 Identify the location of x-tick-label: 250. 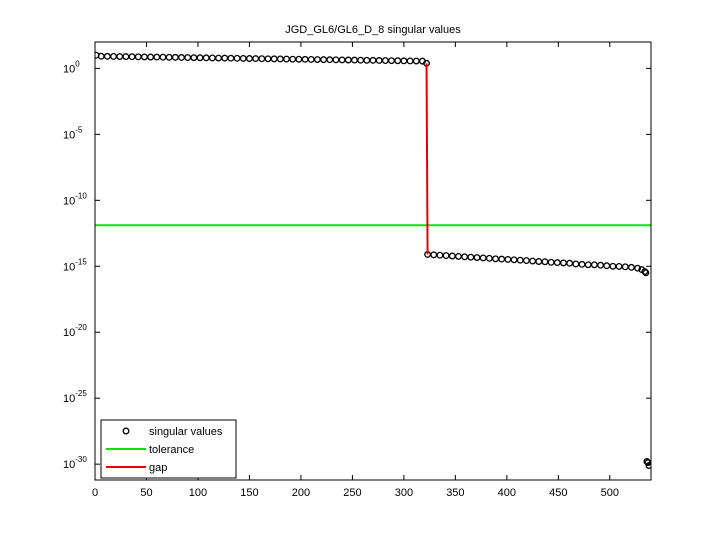
(352, 493).